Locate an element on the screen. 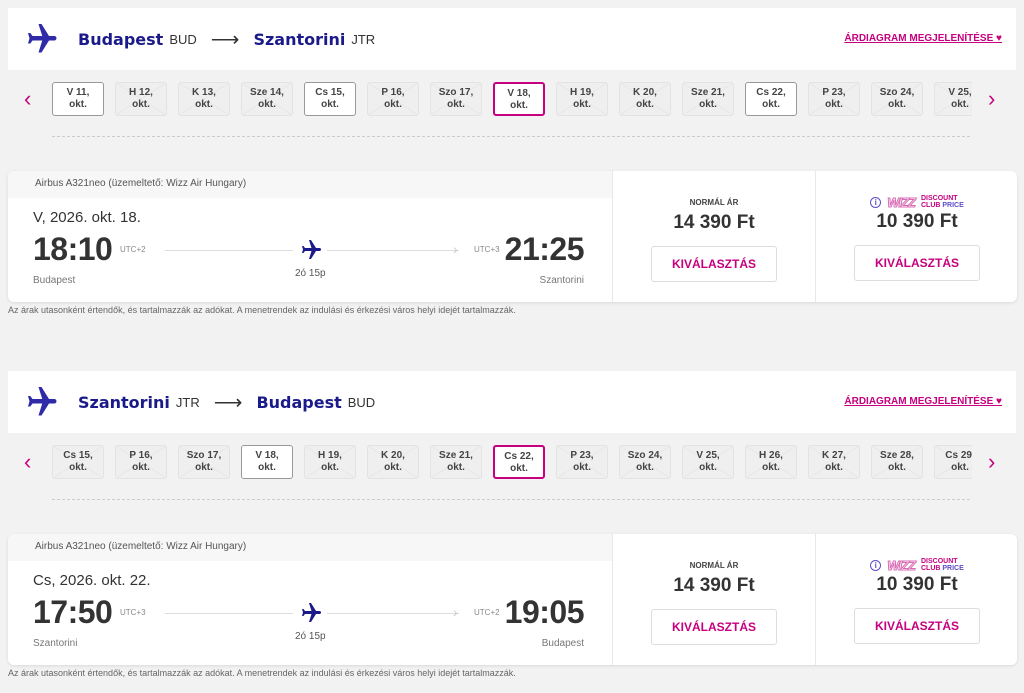 Image resolution: width=1024 pixels, height=693 pixels. date-day: Sze 14, is located at coordinates (267, 92).